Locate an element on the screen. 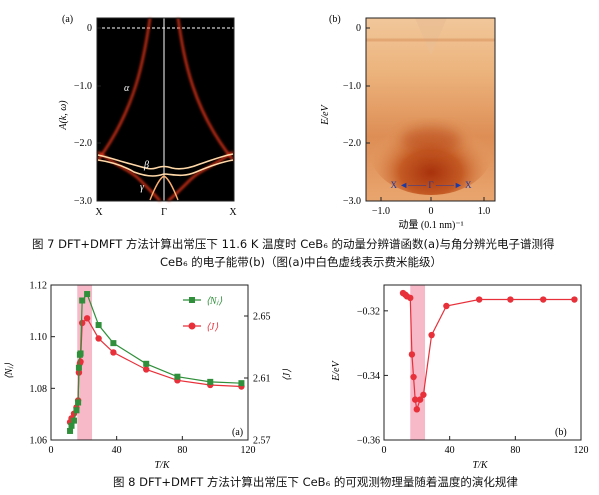  y-tick-label: 1.06 is located at coordinates (39, 441).